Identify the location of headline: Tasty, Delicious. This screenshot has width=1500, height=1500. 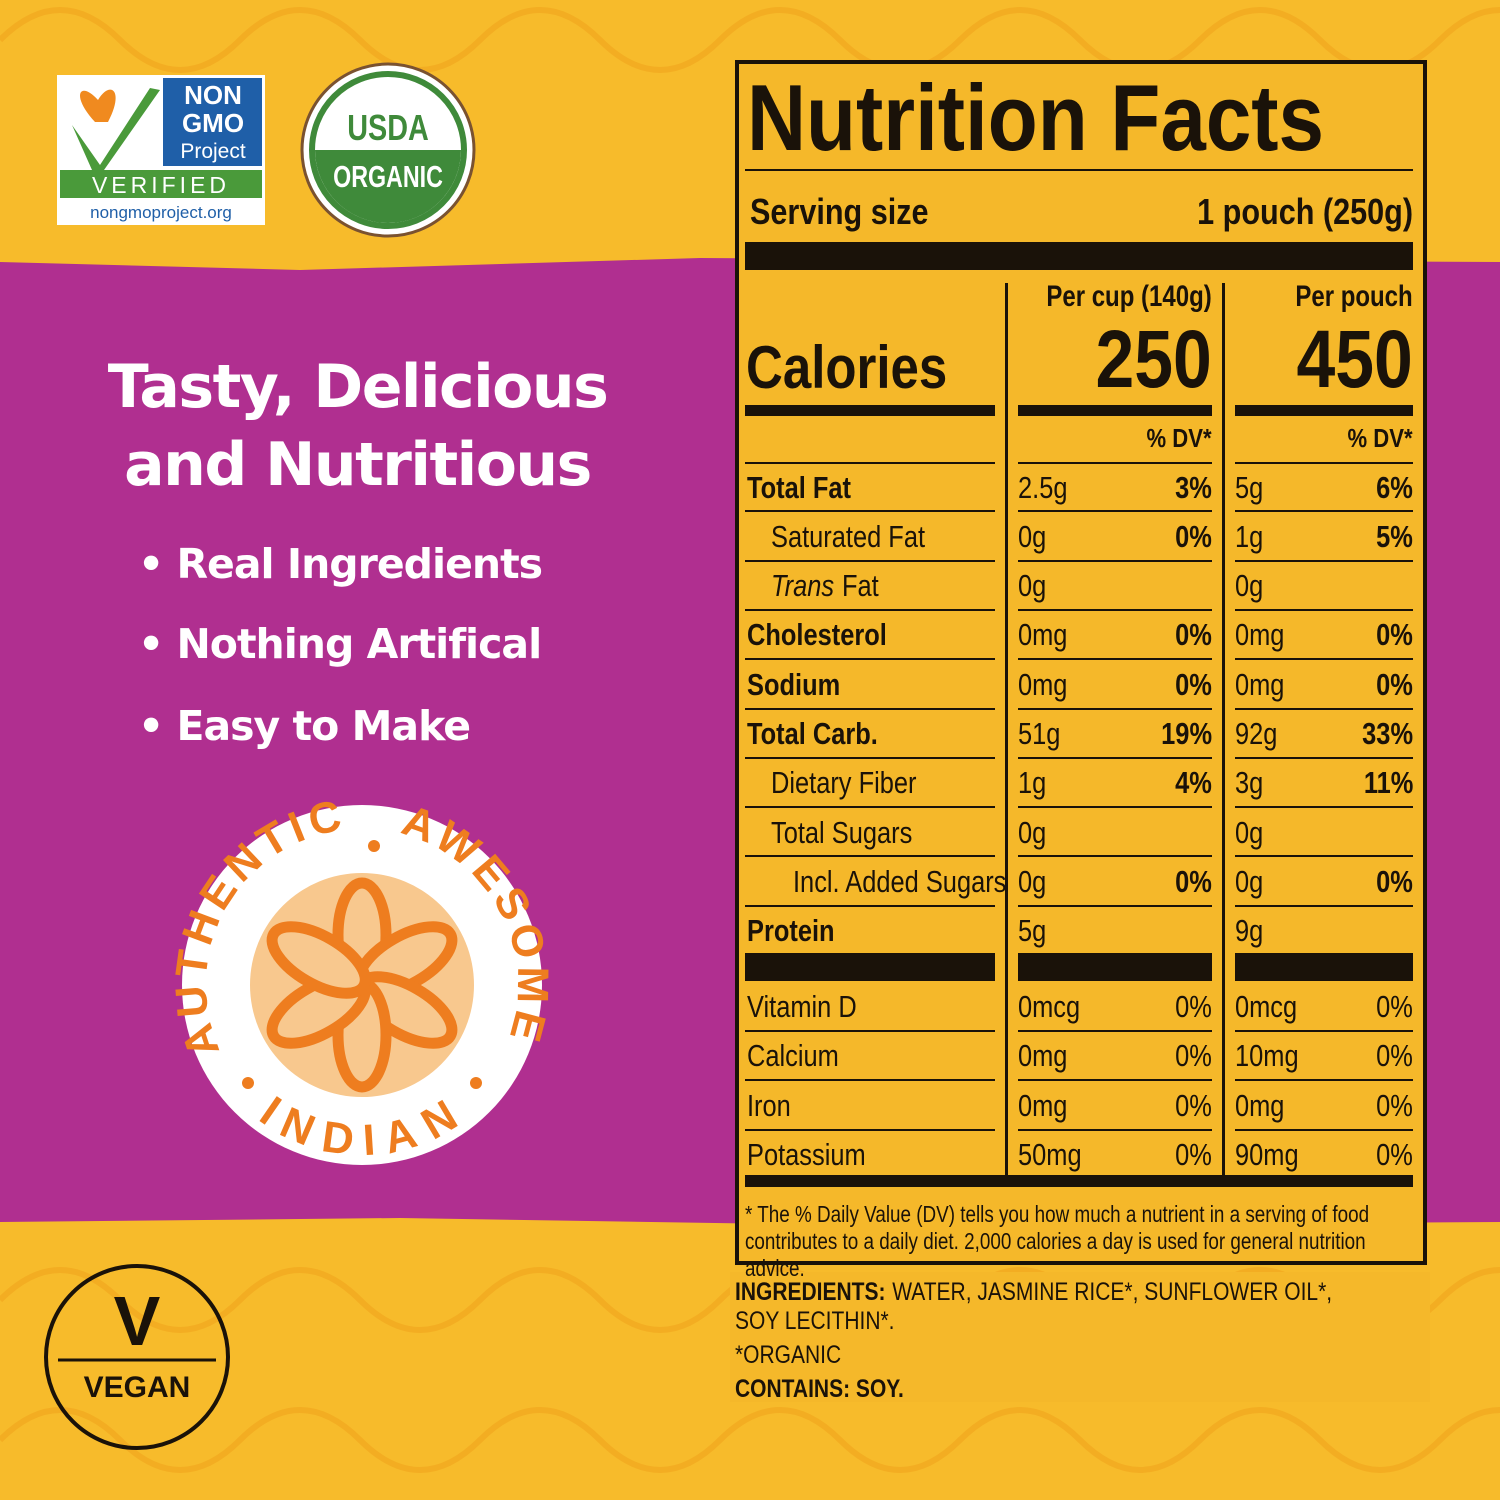
(358, 387).